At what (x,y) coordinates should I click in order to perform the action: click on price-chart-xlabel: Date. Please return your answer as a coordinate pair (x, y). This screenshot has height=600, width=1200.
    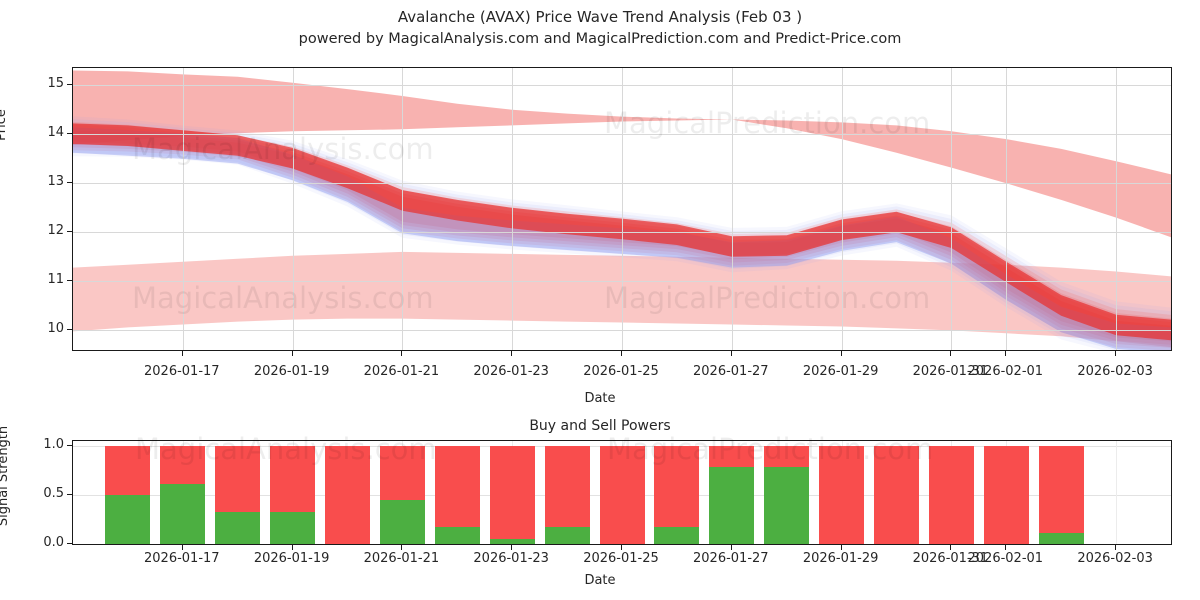
    Looking at the image, I should click on (600, 398).